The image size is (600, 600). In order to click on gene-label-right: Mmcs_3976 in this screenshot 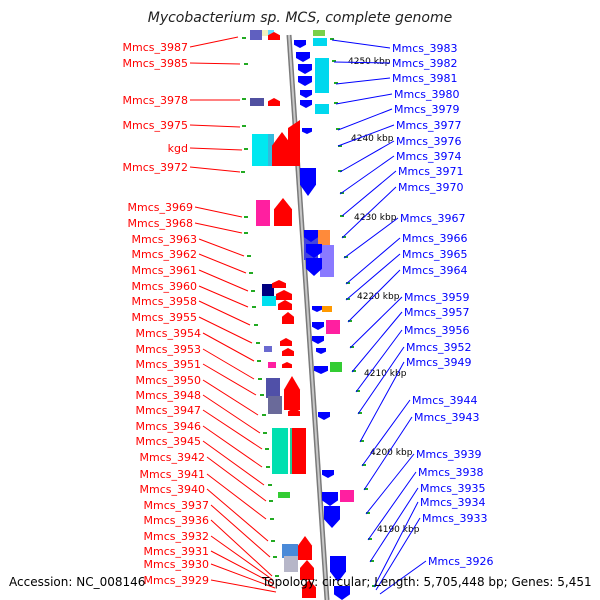, I will do `click(428, 141)`.